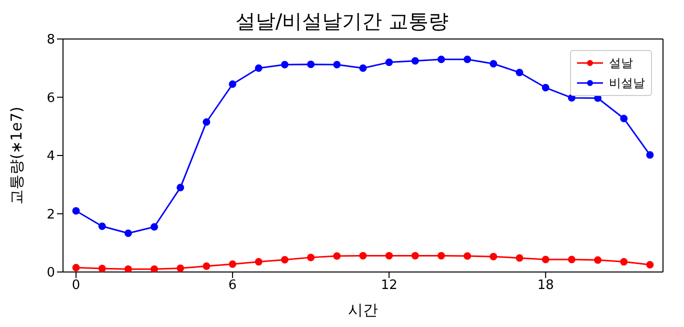  What do you see at coordinates (50, 273) in the screenshot?
I see `y-tick-label: 0` at bounding box center [50, 273].